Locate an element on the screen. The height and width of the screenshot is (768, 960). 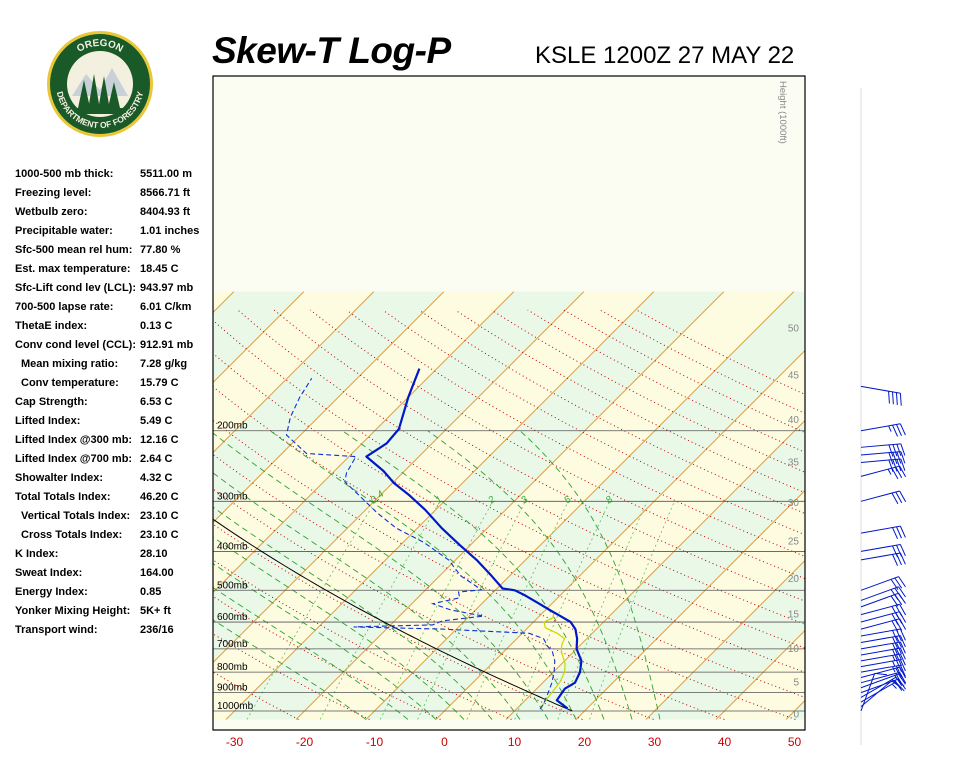
stat-value: 23.10 C is located at coordinates (159, 516).